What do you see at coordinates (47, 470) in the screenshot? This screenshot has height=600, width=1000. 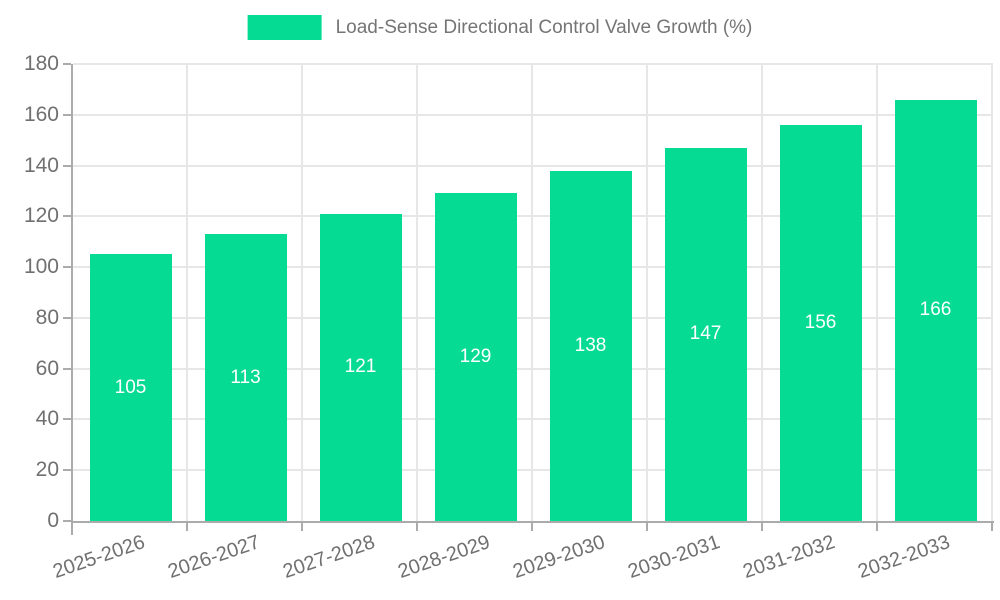 I see `y-tick-label: 20` at bounding box center [47, 470].